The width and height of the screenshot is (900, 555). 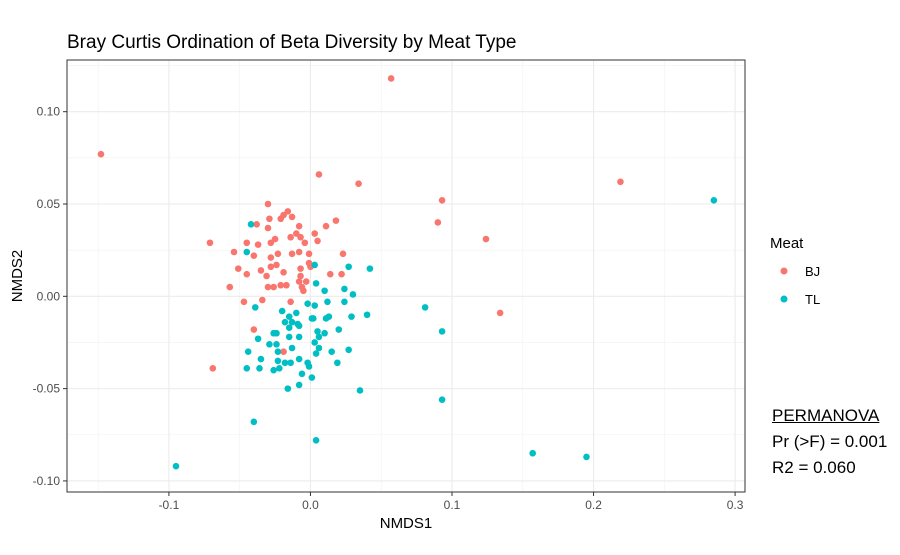 What do you see at coordinates (47, 389) in the screenshot?
I see `y-tick-label: -0.05` at bounding box center [47, 389].